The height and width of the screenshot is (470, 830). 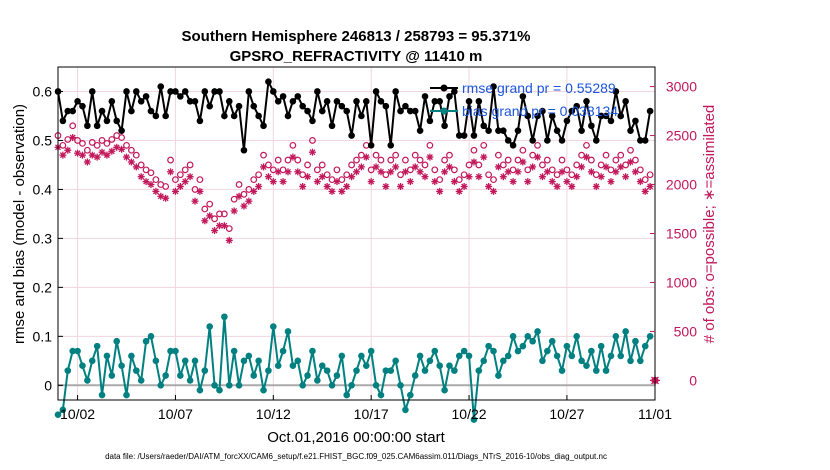 What do you see at coordinates (444, 111) in the screenshot?
I see `legend-bias-marker` at bounding box center [444, 111].